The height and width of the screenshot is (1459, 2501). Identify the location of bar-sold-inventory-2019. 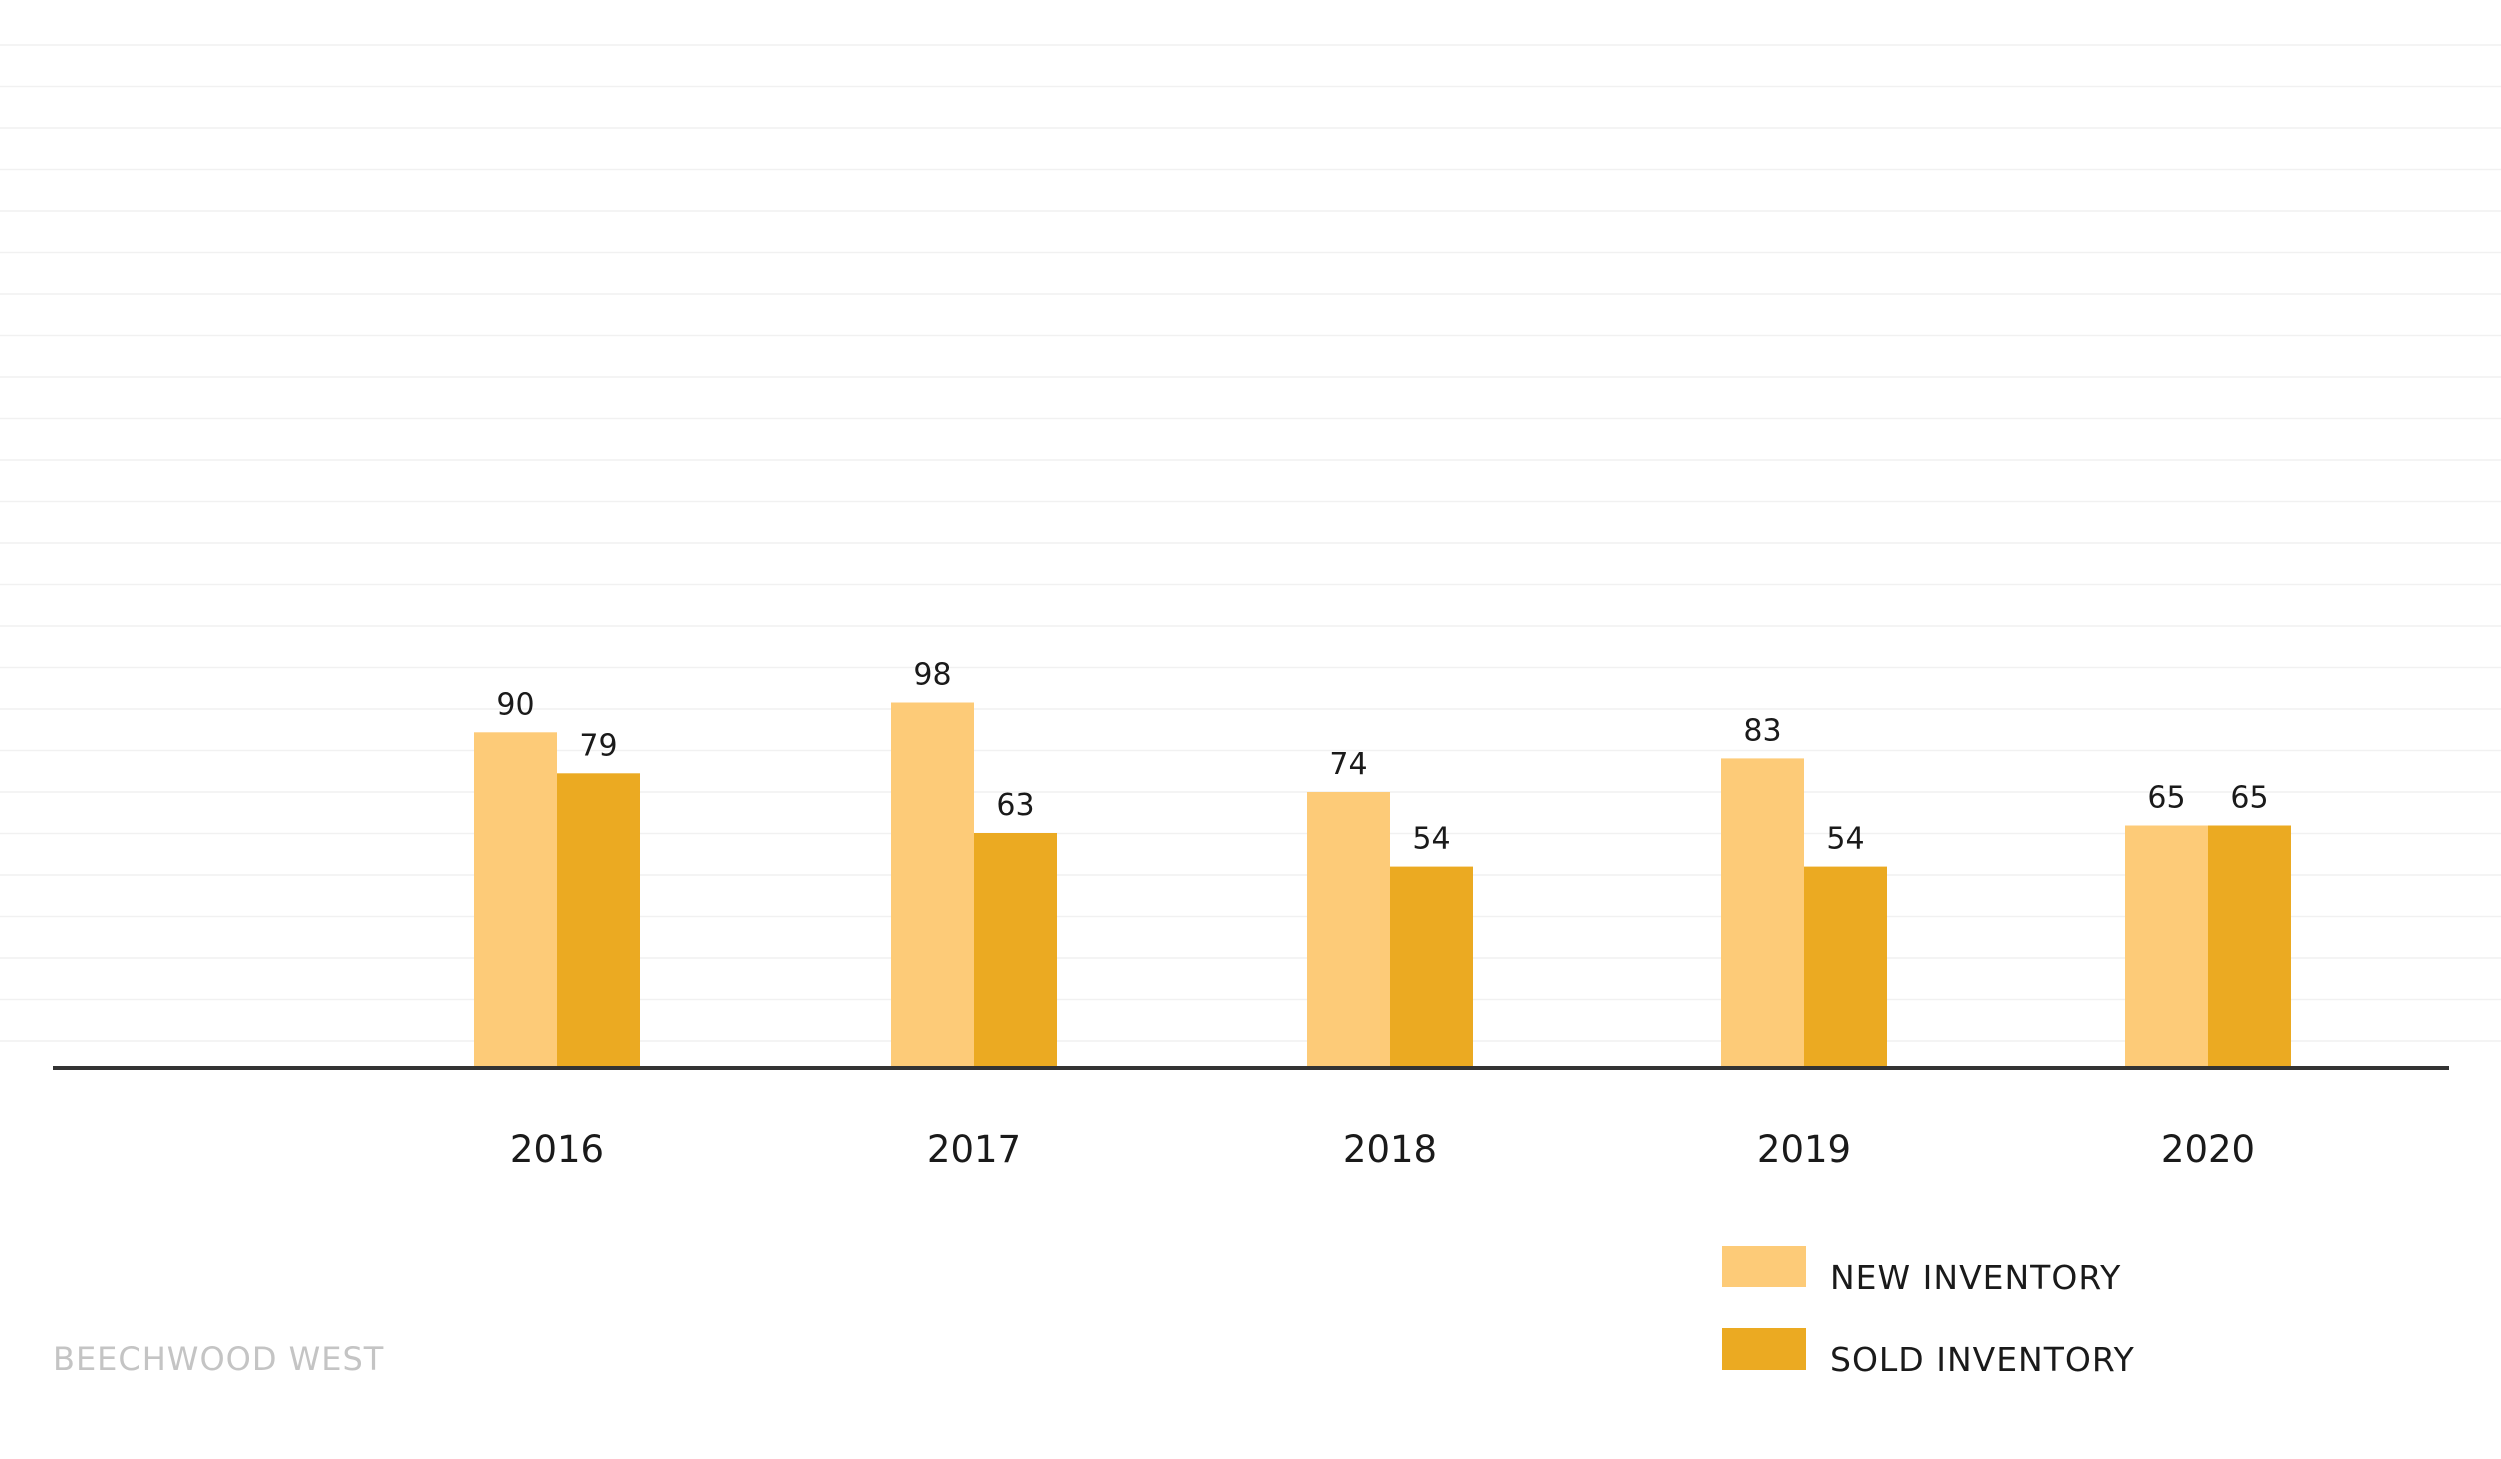
(1845, 967).